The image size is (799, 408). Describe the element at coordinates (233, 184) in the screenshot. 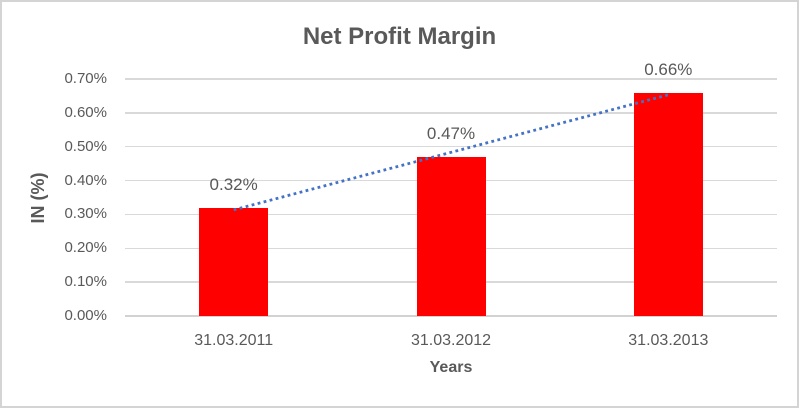

I see `bar-data-label: 0.32%` at that location.